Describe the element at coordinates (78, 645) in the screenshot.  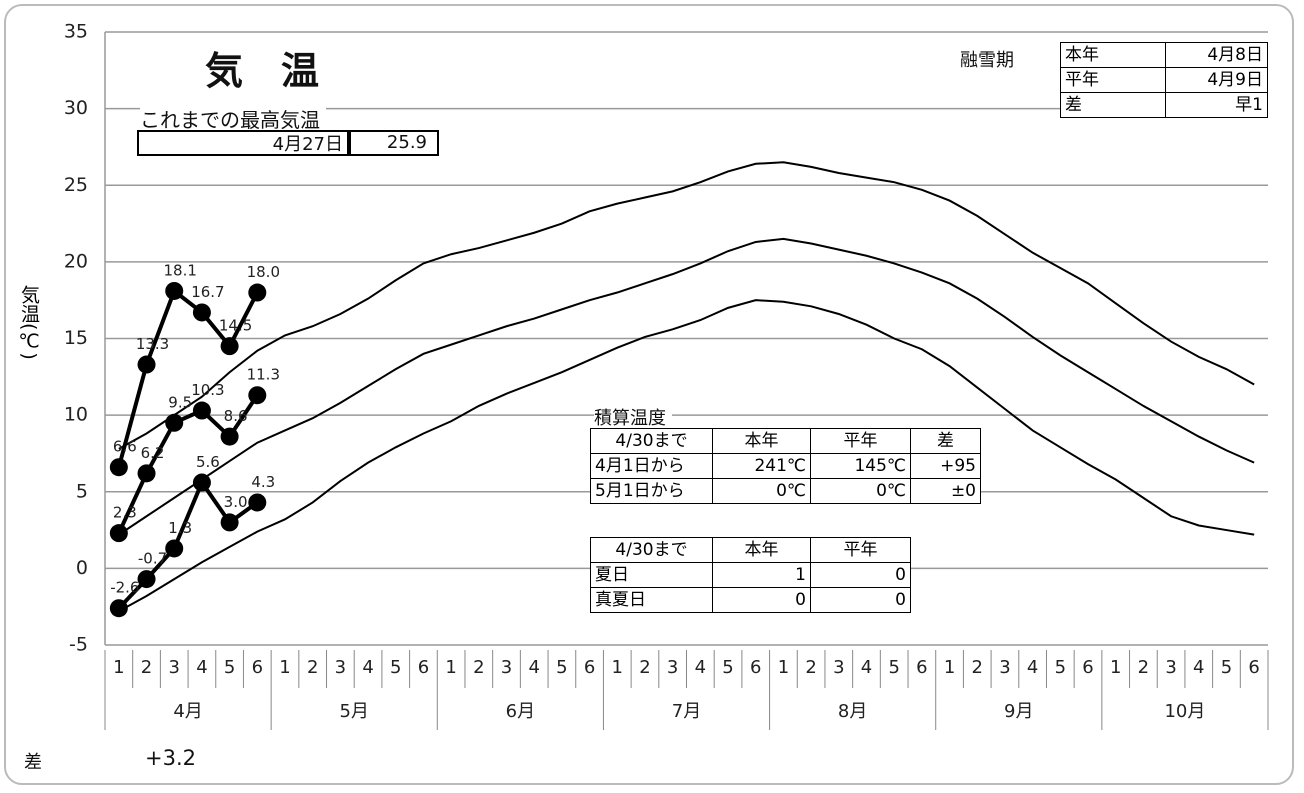
I see `y-tick-label: -5` at that location.